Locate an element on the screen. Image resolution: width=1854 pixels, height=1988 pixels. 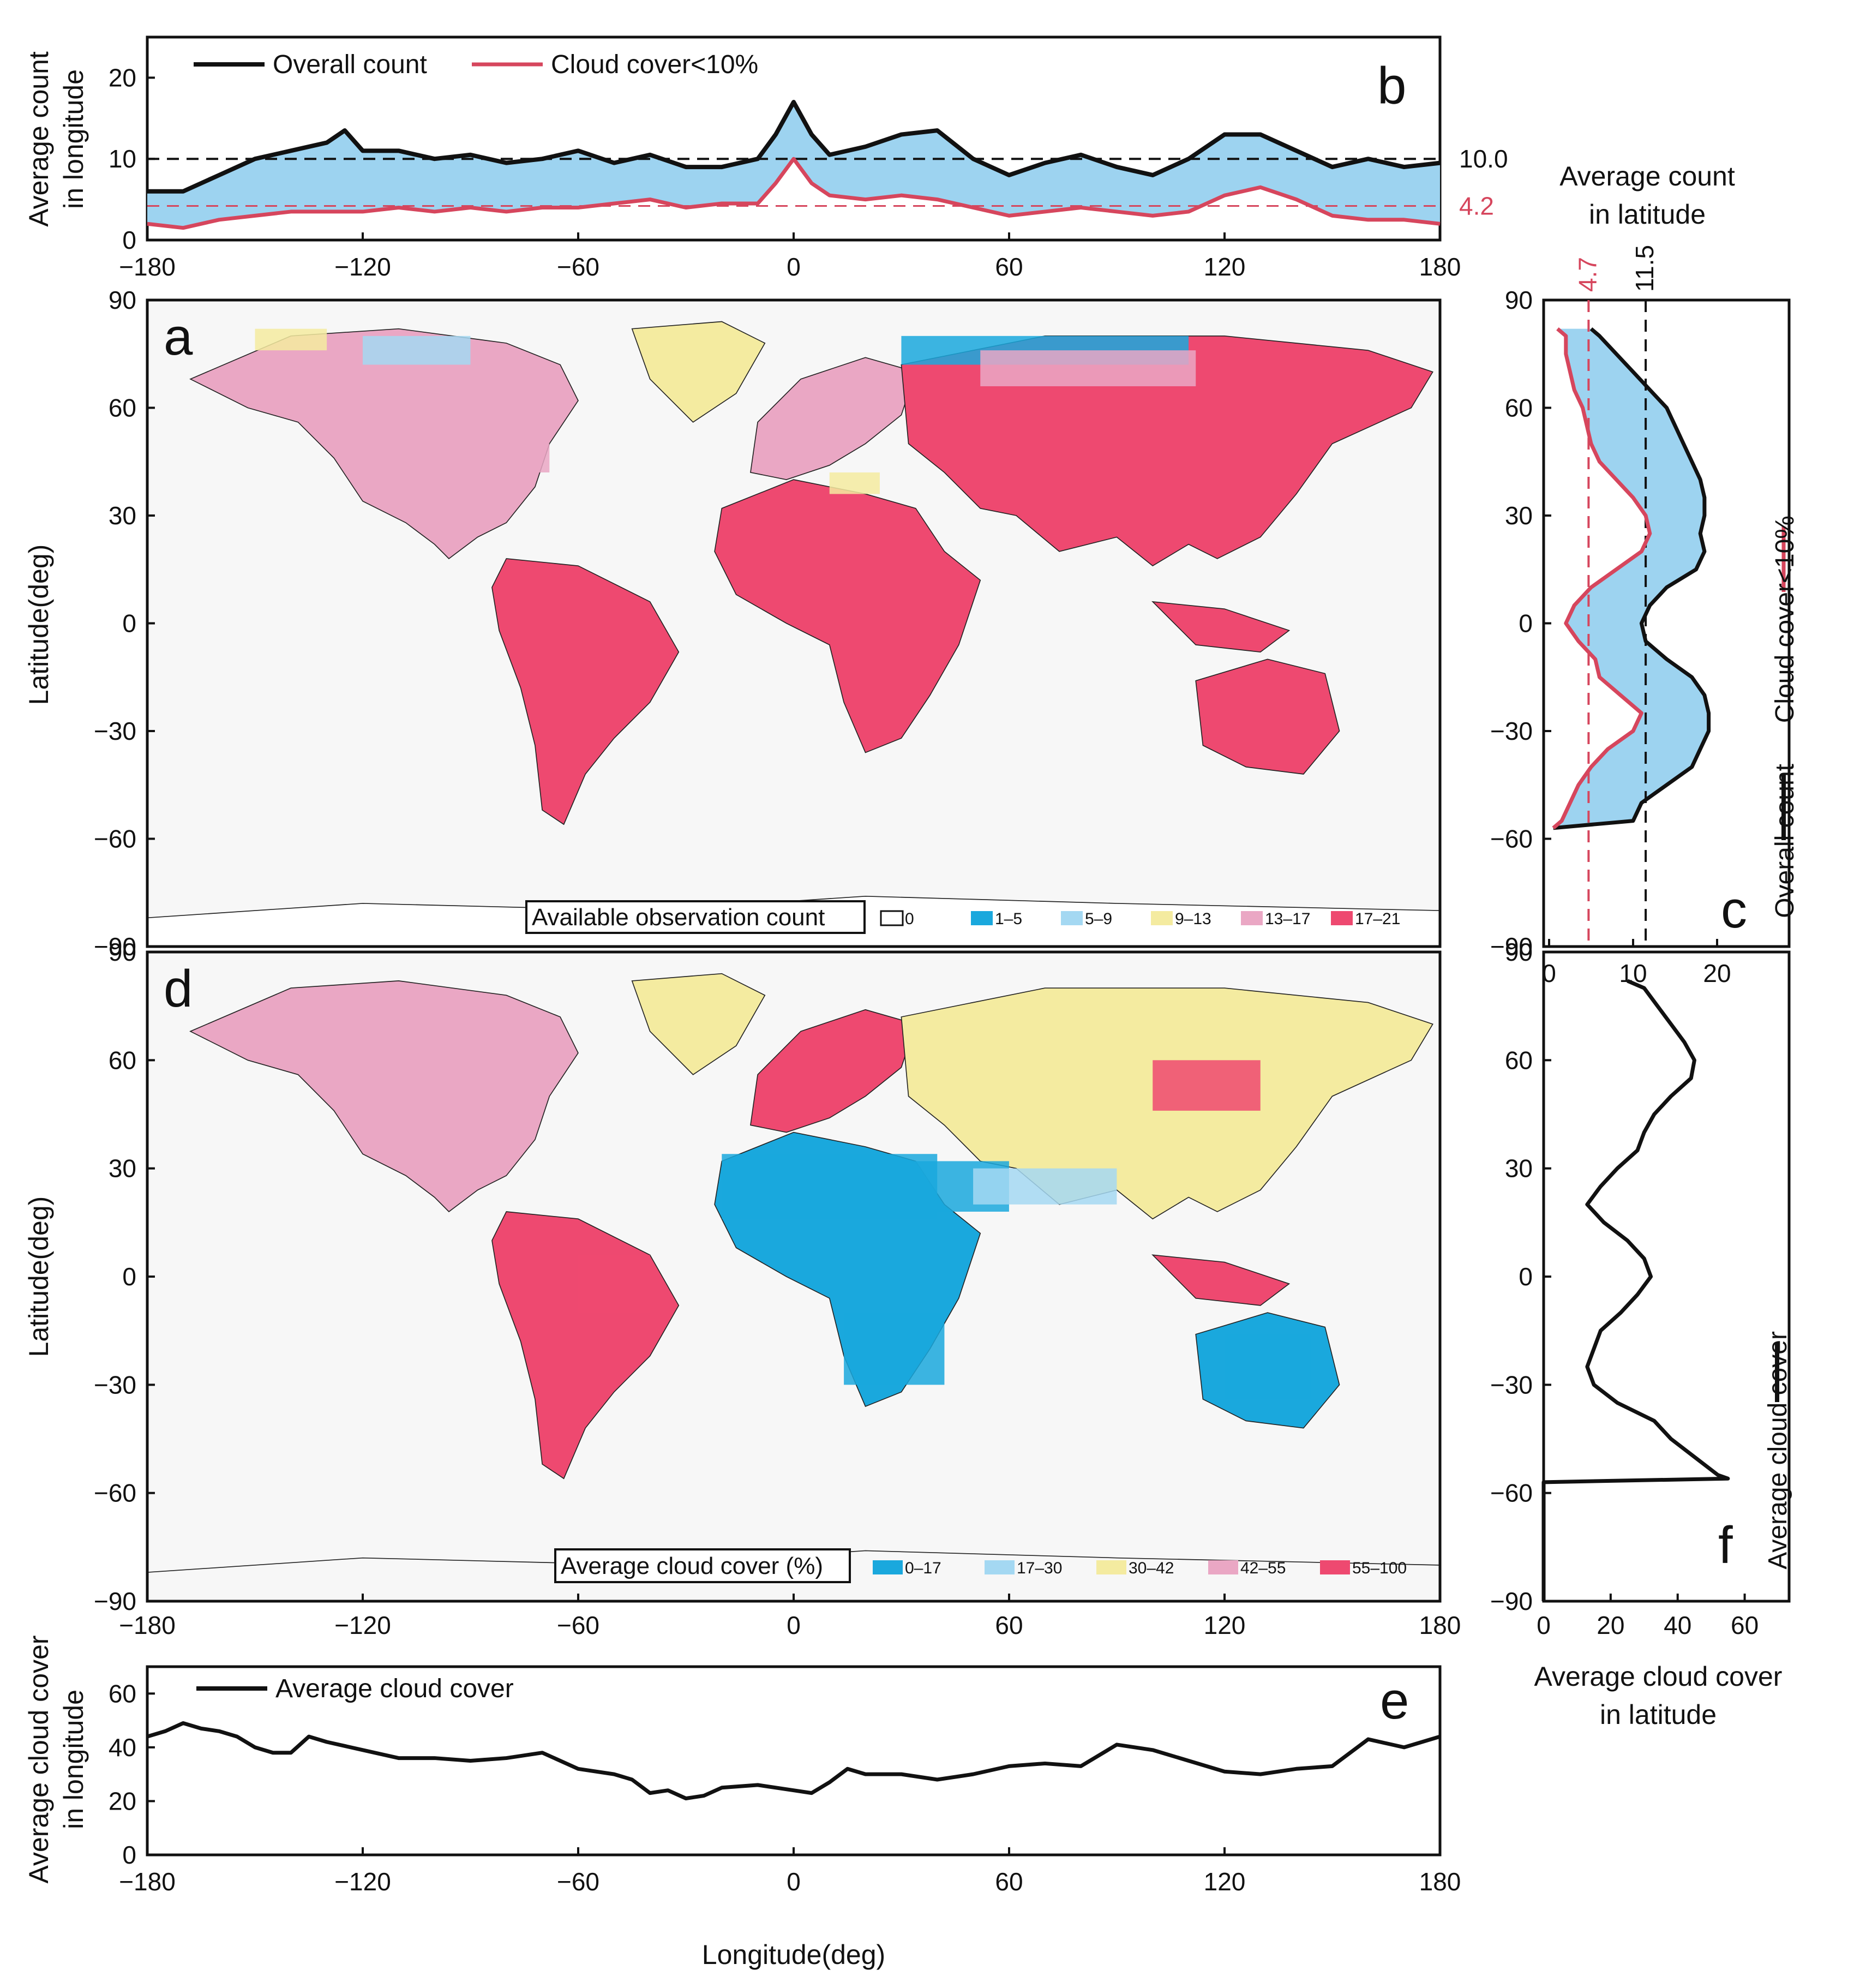
panel-d-x-tick-label: 0 is located at coordinates (794, 1625).